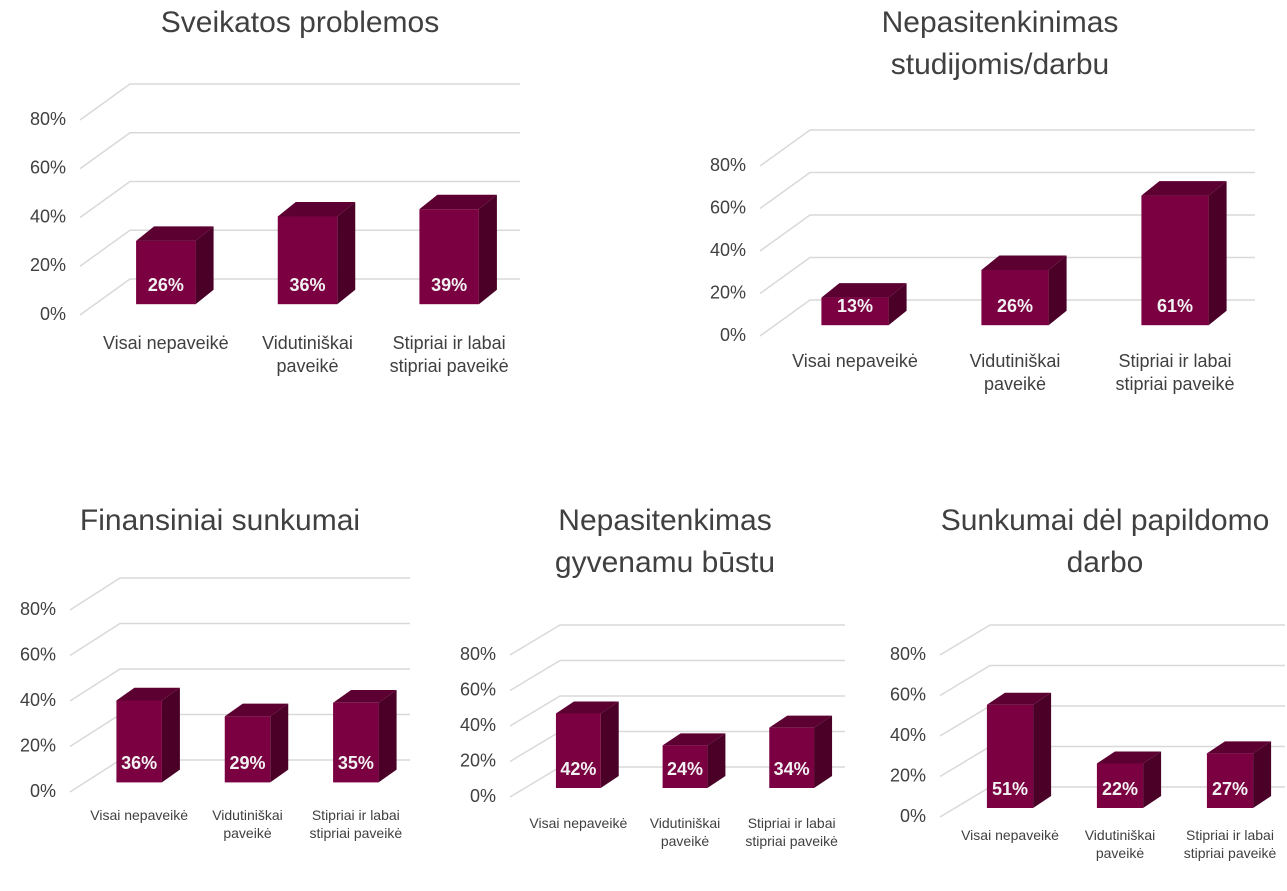 This screenshot has width=1287, height=891. What do you see at coordinates (792, 769) in the screenshot?
I see `value-label: 34%` at bounding box center [792, 769].